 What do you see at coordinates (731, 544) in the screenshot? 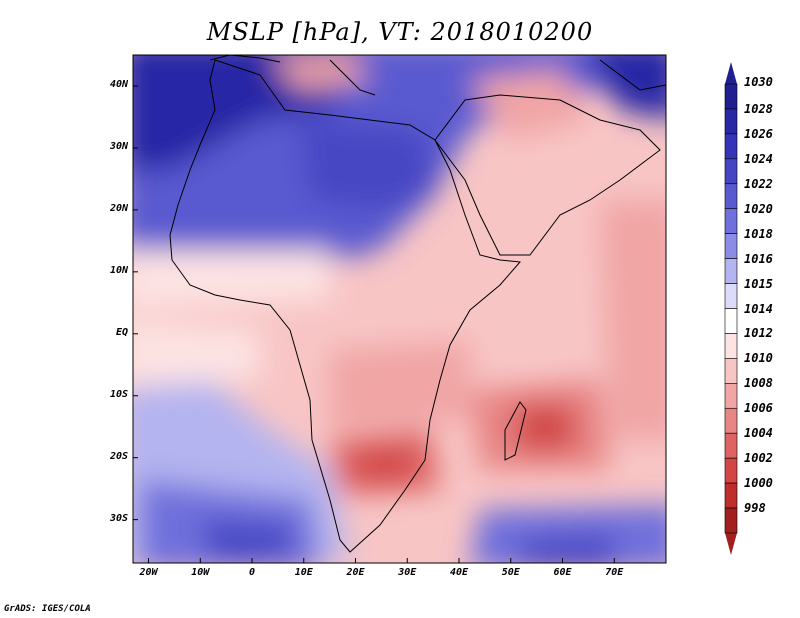
I see `colorbar-bottom-arrow` at bounding box center [731, 544].